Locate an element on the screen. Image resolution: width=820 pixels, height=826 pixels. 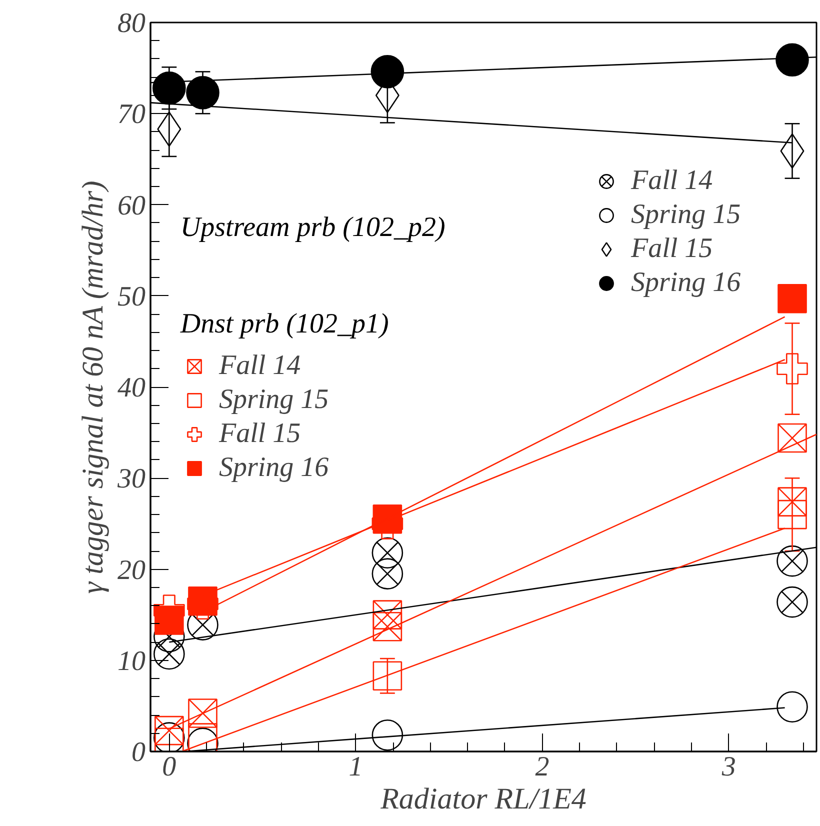
x-tick-label: 2 is located at coordinates (542, 767).